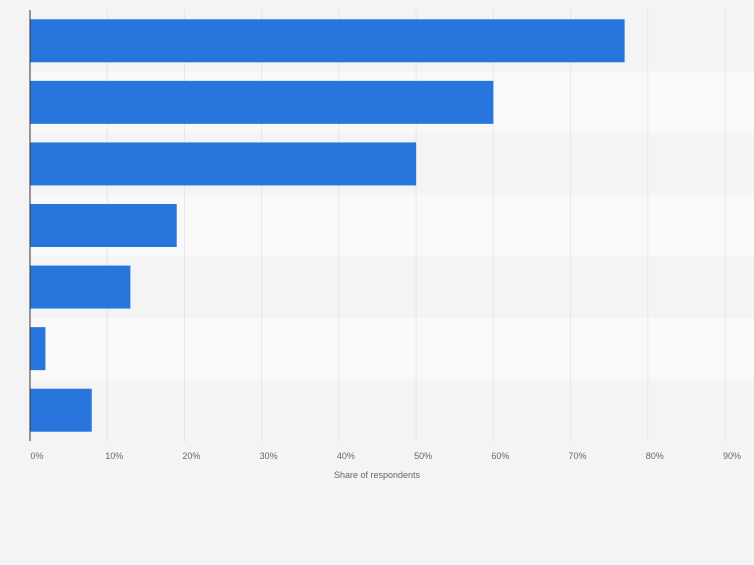 The height and width of the screenshot is (565, 754). Describe the element at coordinates (114, 456) in the screenshot. I see `x-tick-label: 10%` at that location.